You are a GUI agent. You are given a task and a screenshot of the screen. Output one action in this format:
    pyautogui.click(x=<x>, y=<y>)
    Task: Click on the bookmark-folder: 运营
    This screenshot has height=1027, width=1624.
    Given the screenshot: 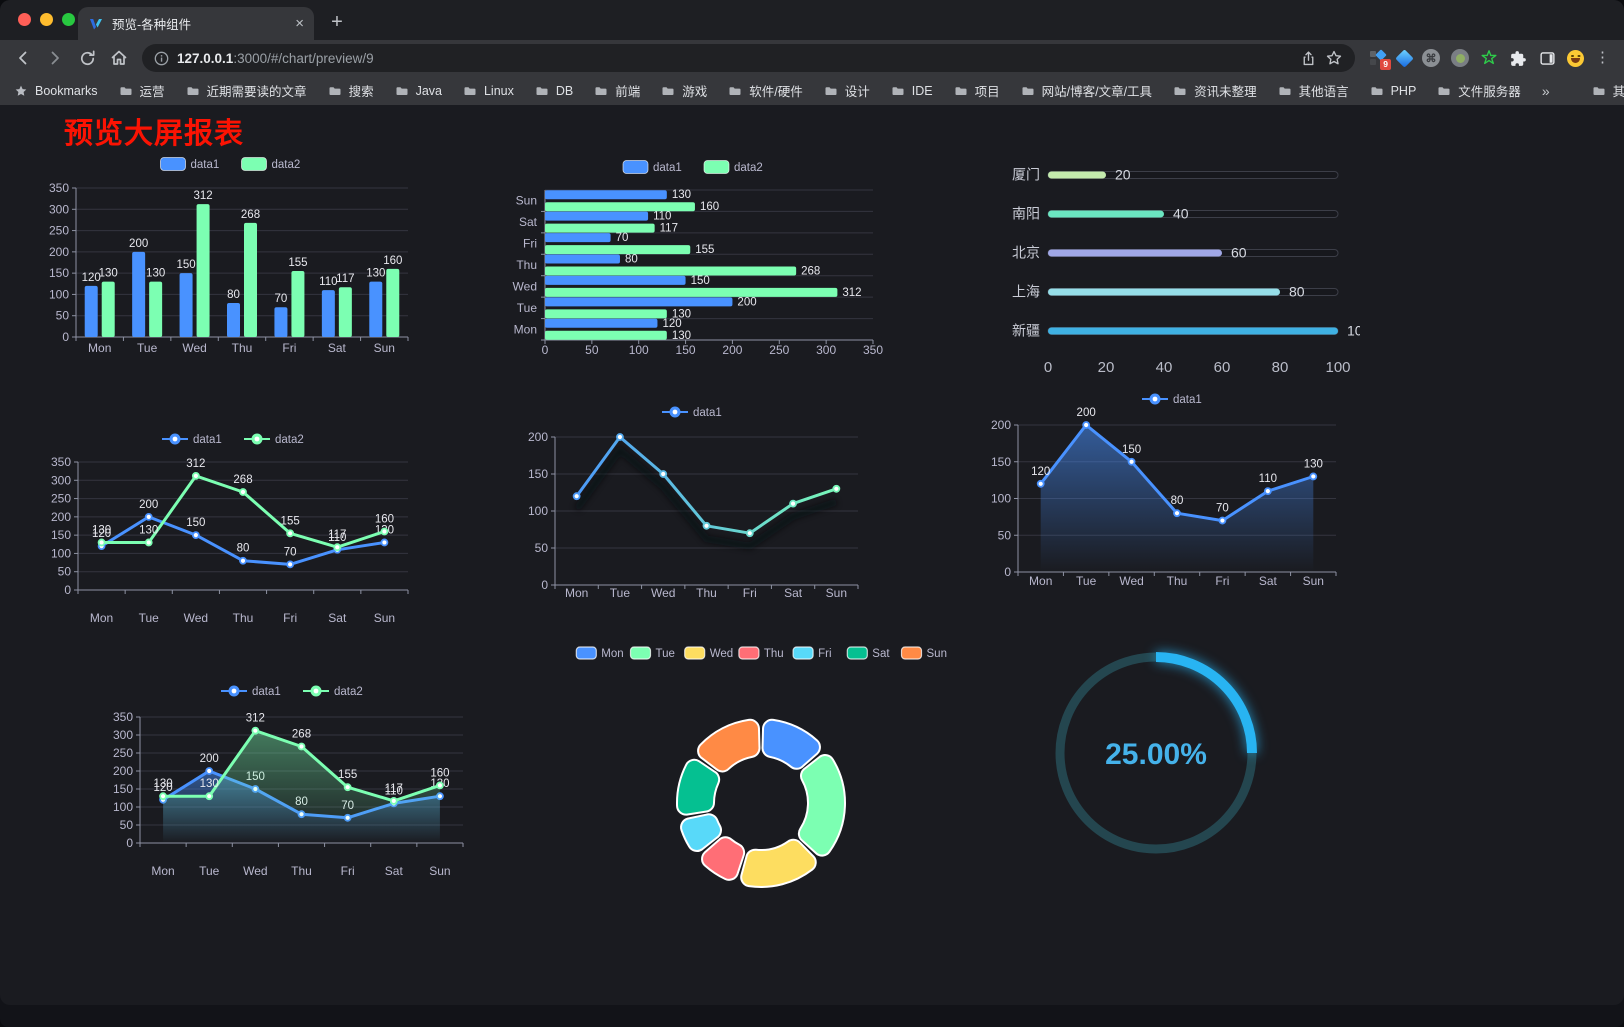 What is the action you would take?
    pyautogui.click(x=142, y=90)
    